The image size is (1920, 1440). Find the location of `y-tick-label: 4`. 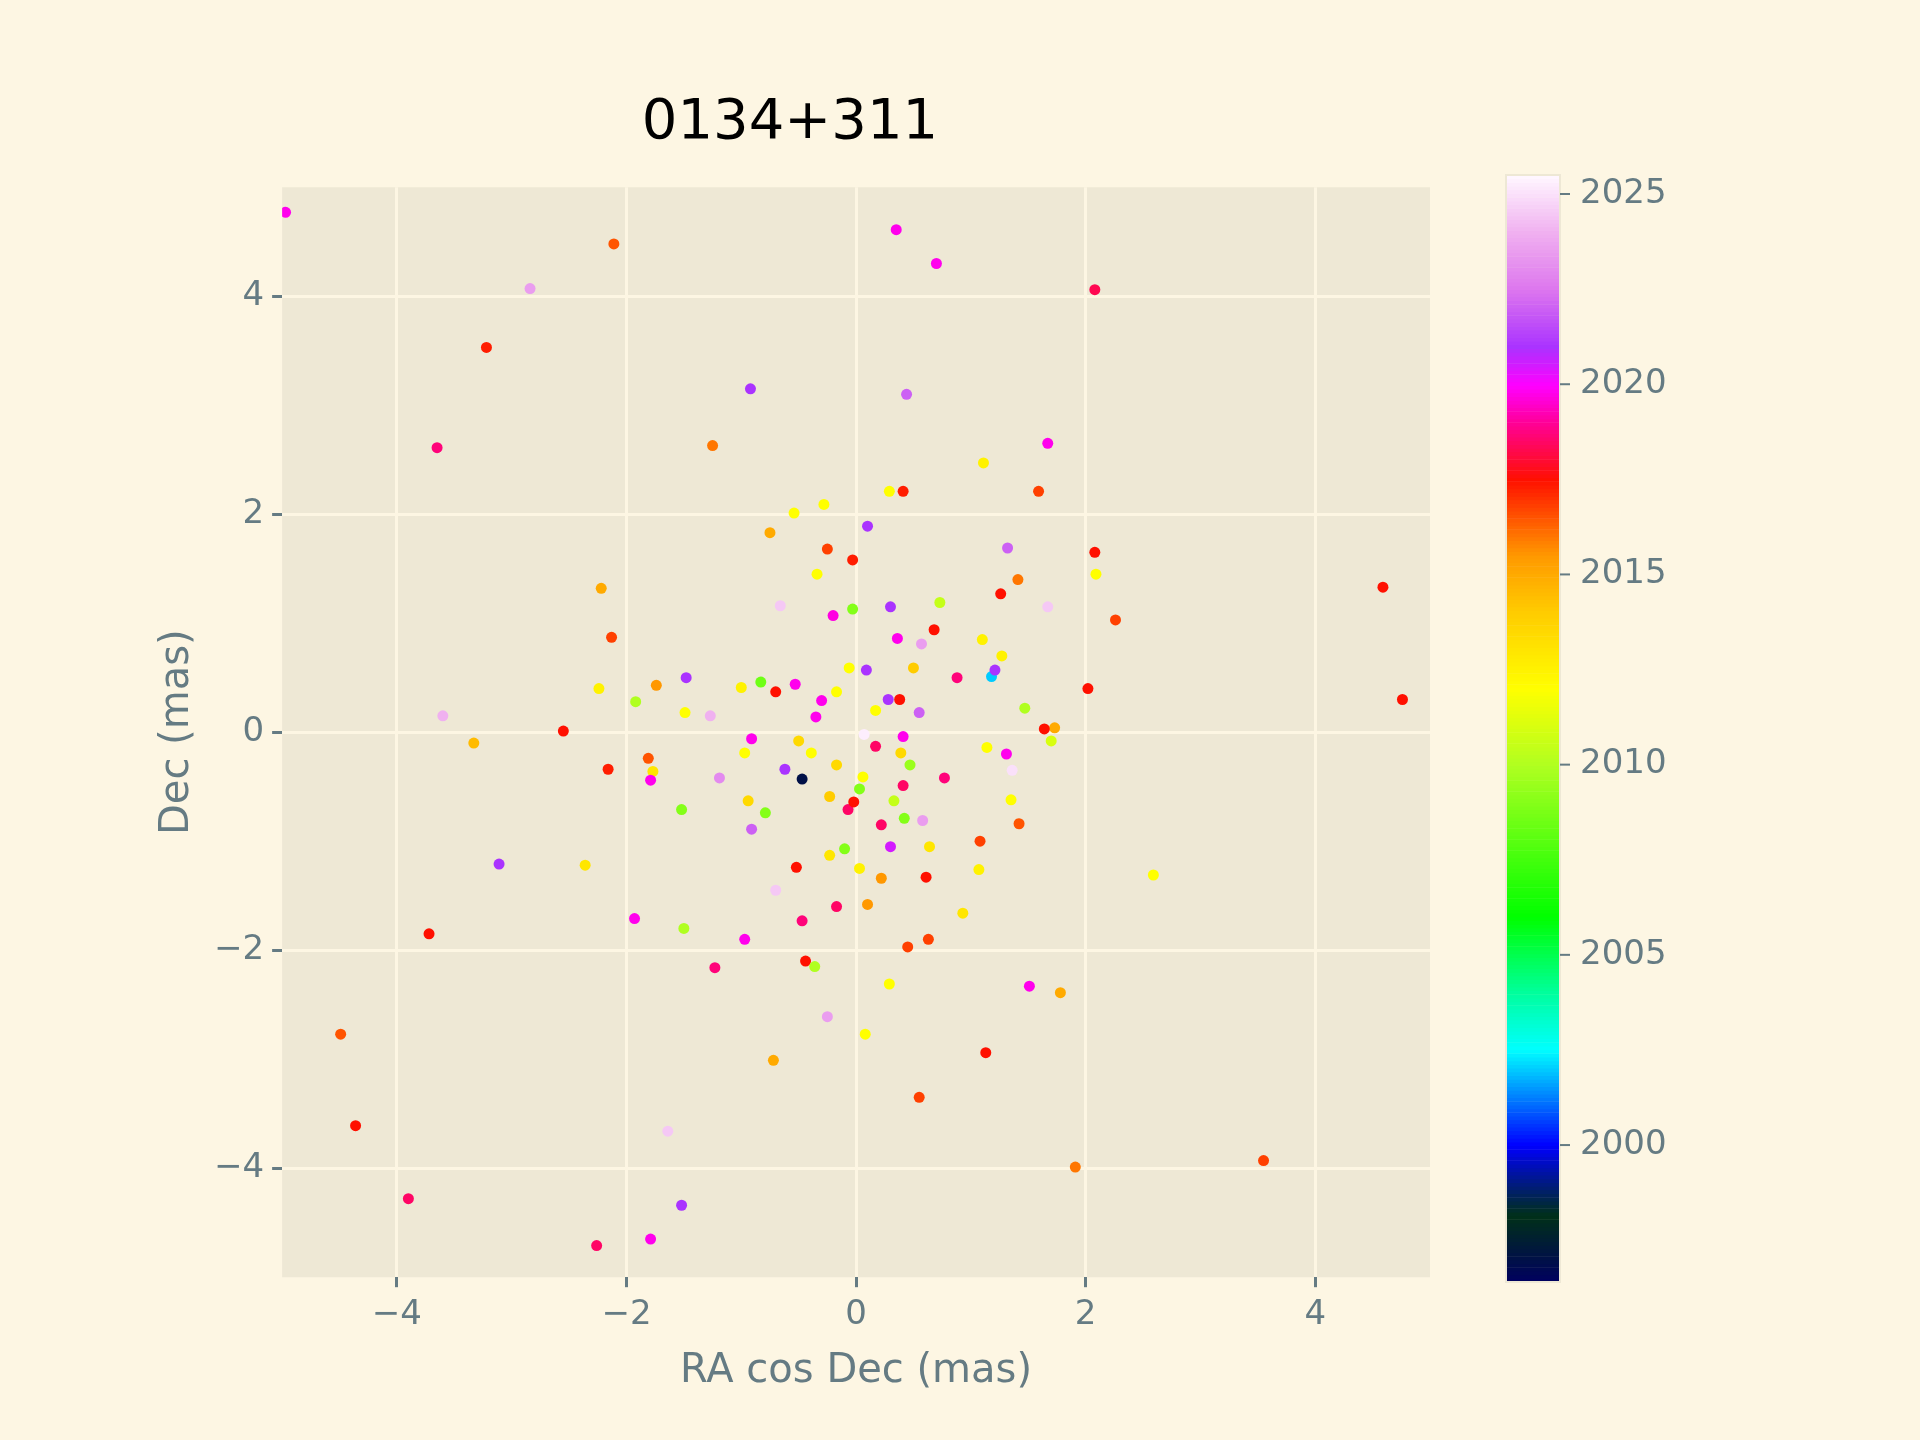

y-tick-label: 4 is located at coordinates (253, 293).